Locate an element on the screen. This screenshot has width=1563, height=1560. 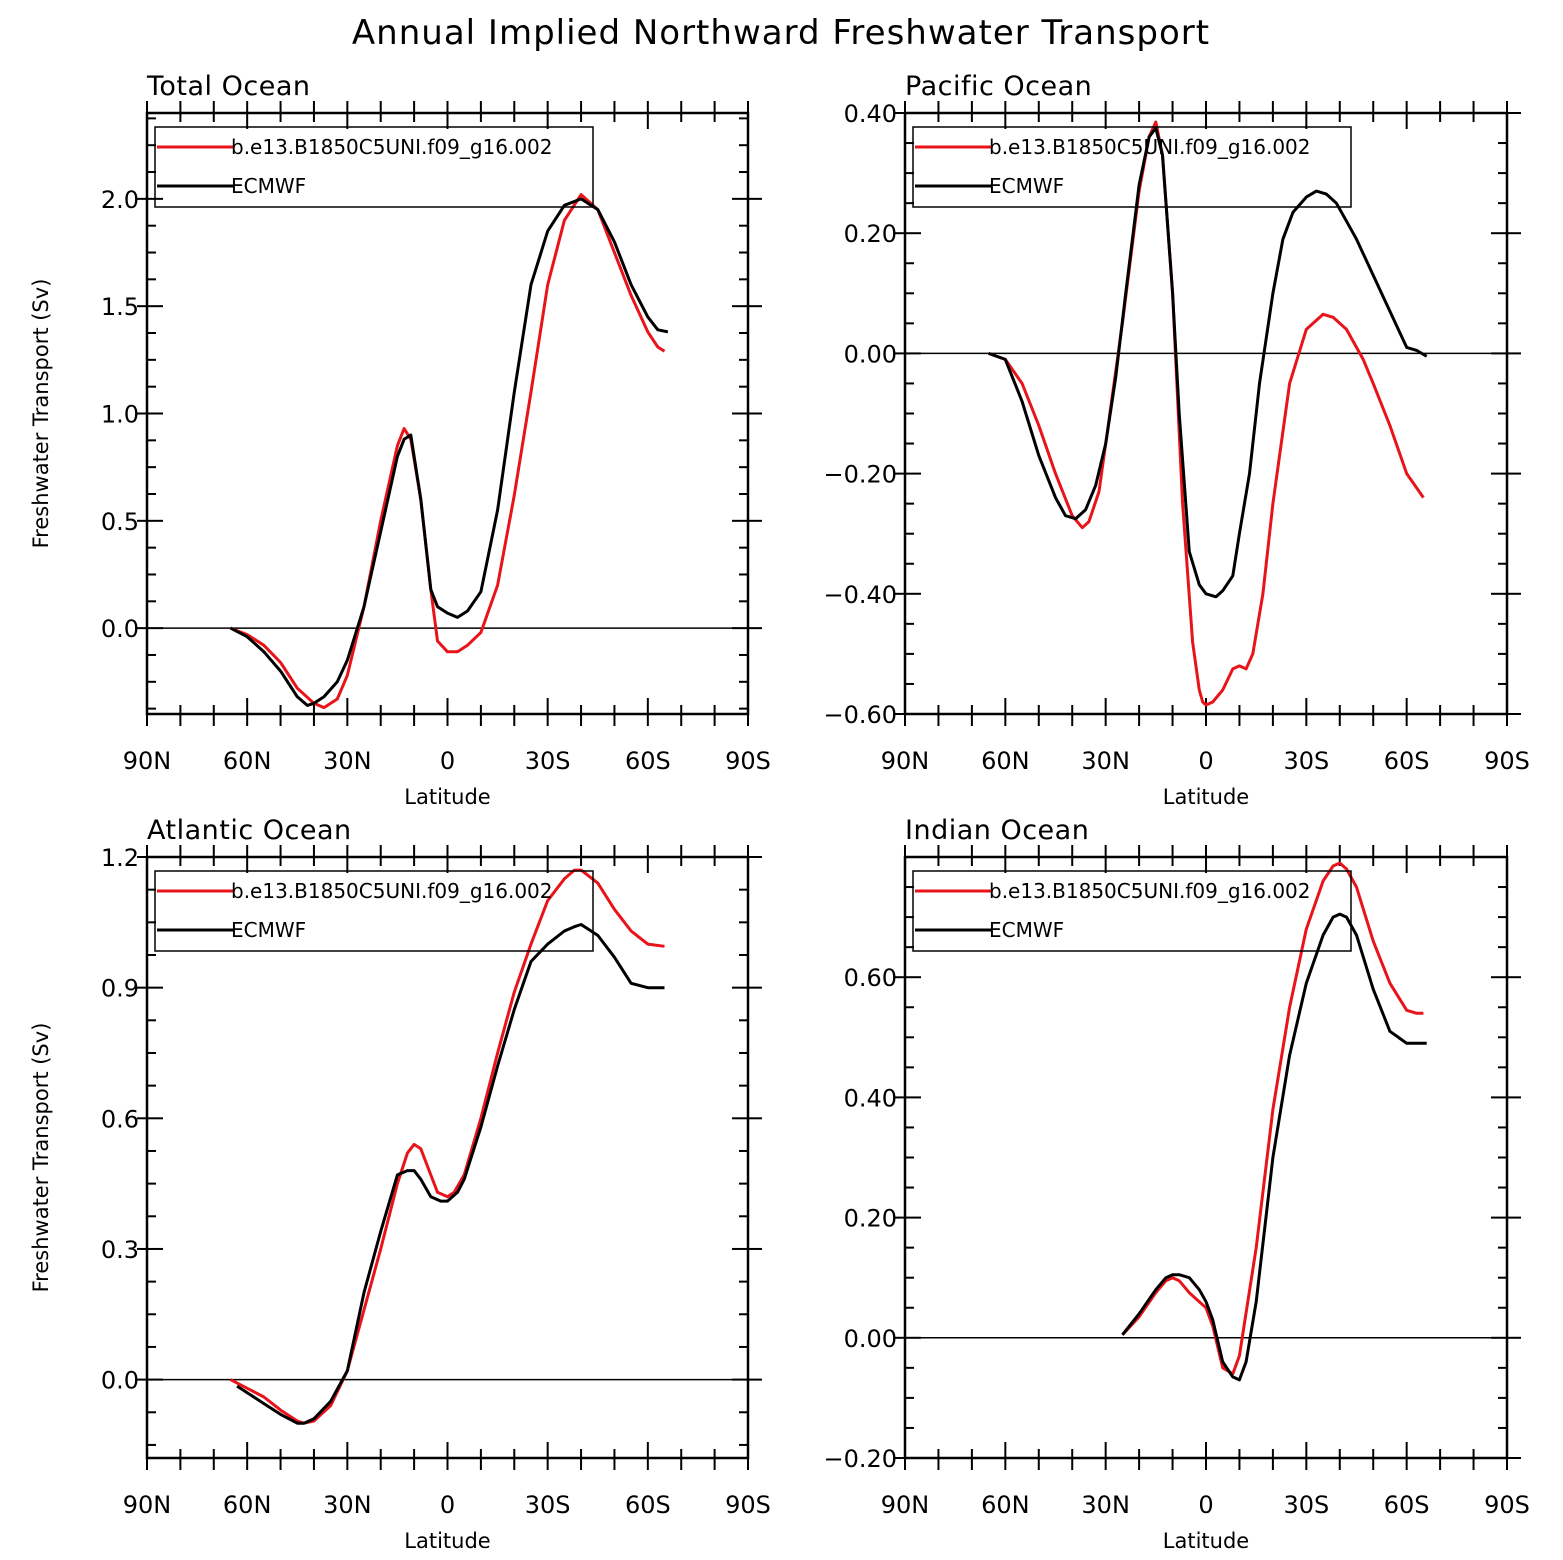
y-tick-label: −0.40 is located at coordinates (860, 595).